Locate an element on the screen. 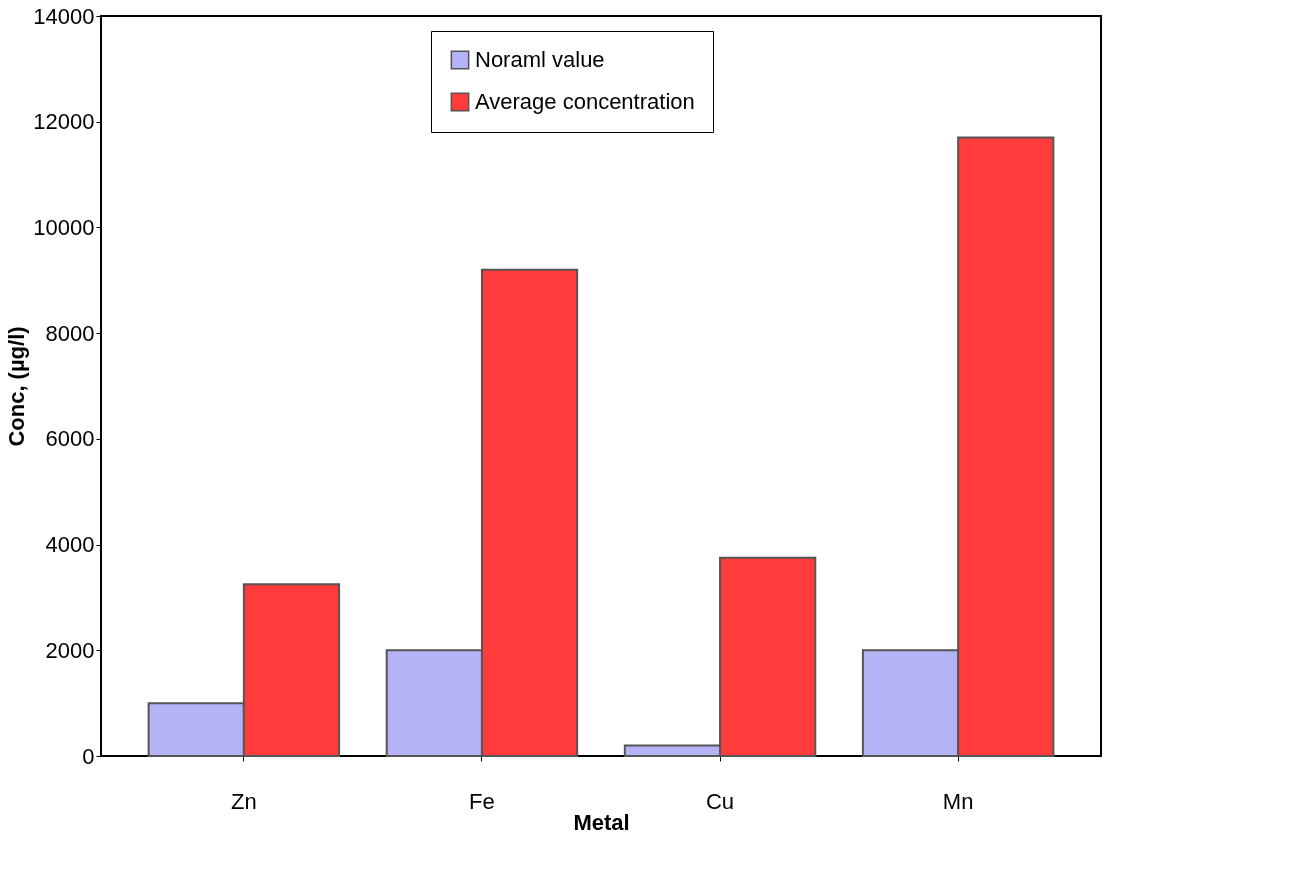 The height and width of the screenshot is (877, 1298). x-tick-label: Cu is located at coordinates (720, 801).